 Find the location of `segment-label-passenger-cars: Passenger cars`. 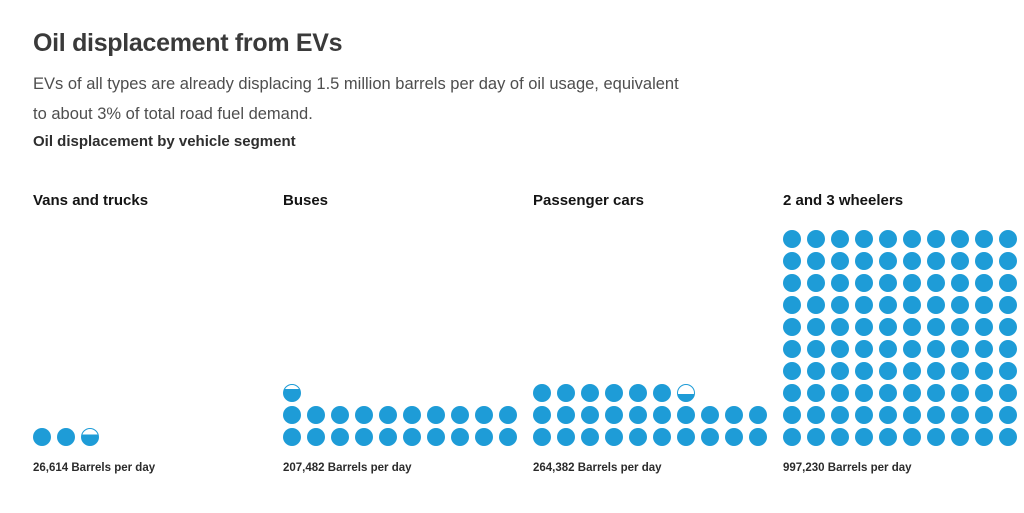

segment-label-passenger-cars: Passenger cars is located at coordinates (588, 200).